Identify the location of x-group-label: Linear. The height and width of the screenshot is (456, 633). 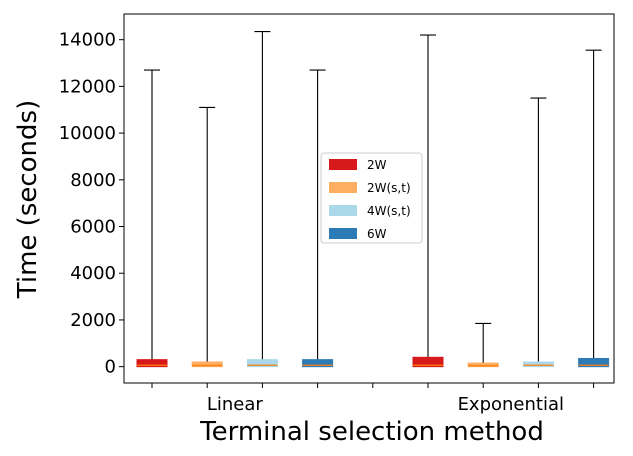
(235, 404).